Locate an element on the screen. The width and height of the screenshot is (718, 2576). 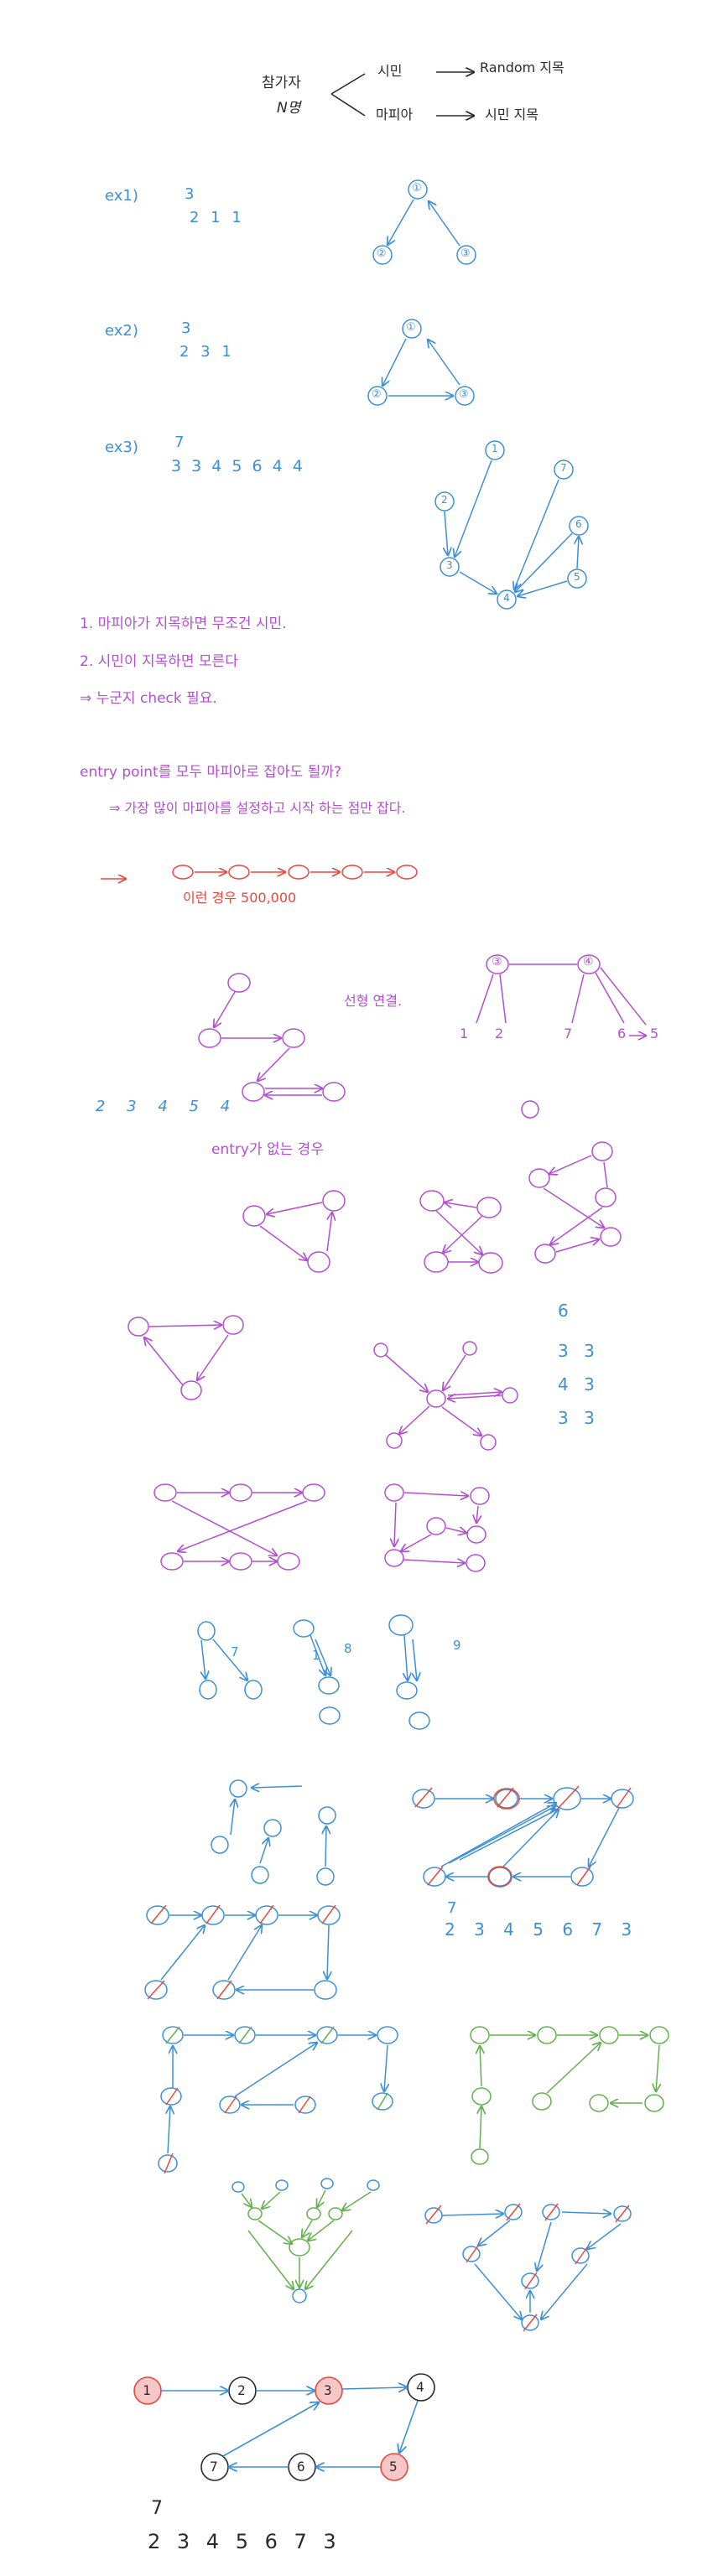
final-label-7: 7 is located at coordinates (214, 2467).